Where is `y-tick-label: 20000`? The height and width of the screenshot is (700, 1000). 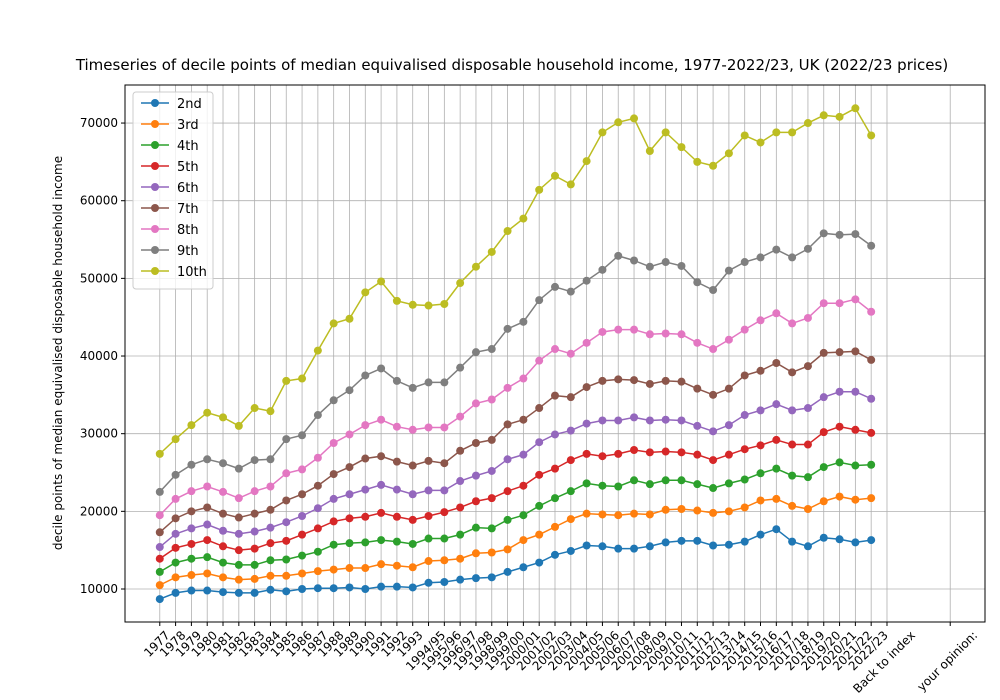
y-tick-label: 20000 is located at coordinates (99, 511).